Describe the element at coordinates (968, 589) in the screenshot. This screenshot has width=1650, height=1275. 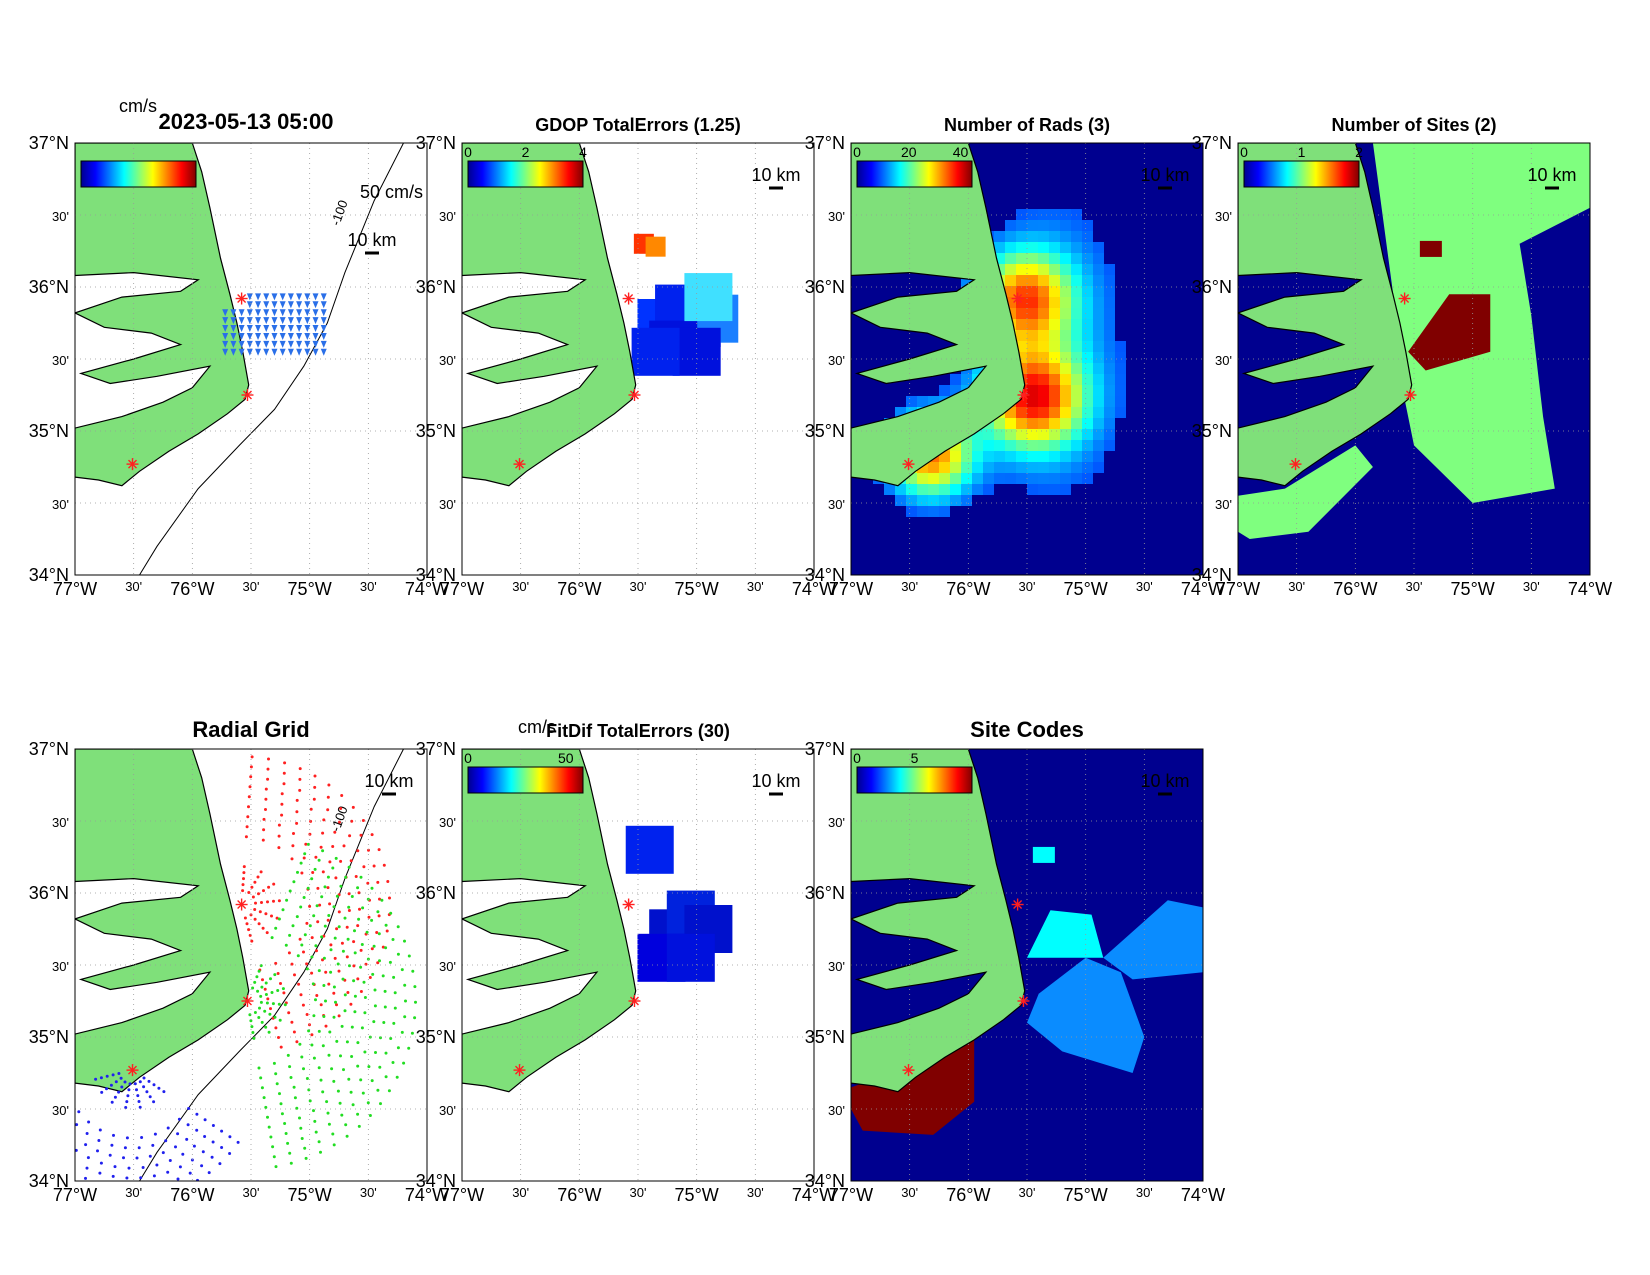
I see `lon-tick-label: 76°W` at that location.